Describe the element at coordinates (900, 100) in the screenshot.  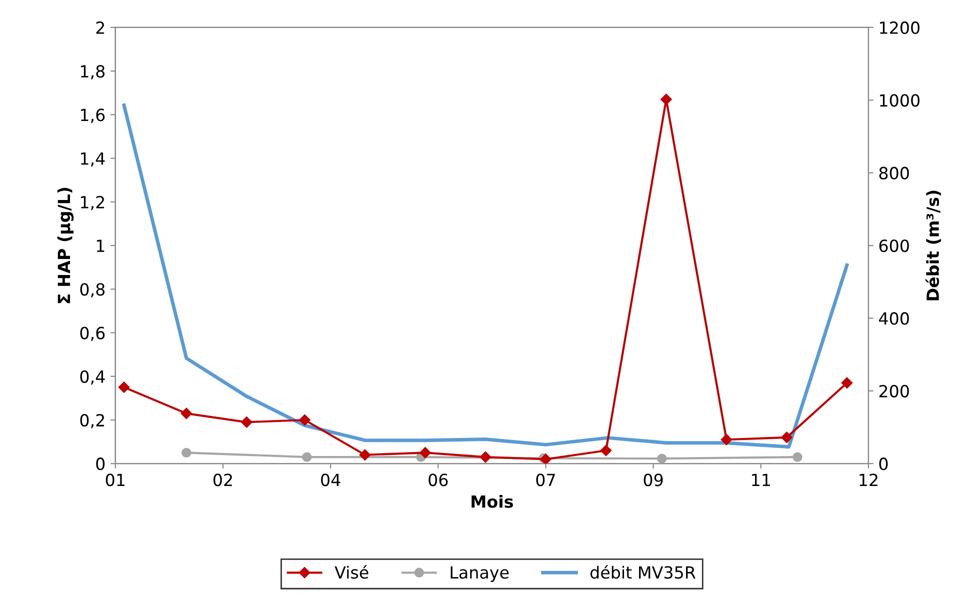
I see `y2-tick-label: 1000` at that location.